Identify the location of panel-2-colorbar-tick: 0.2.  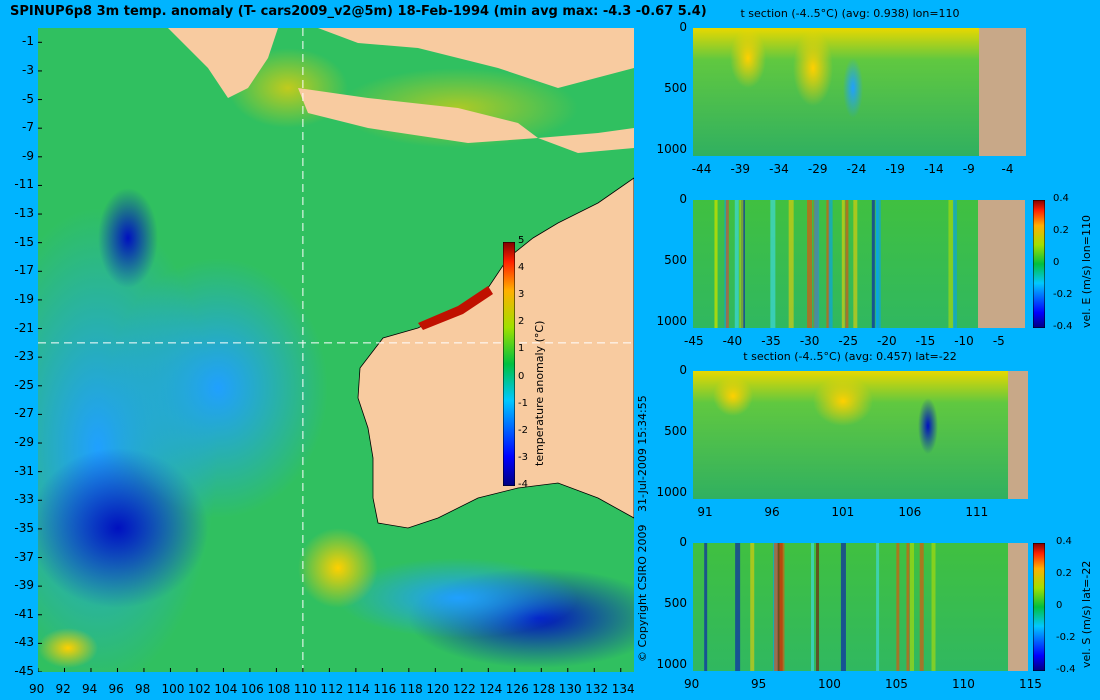
(1061, 230).